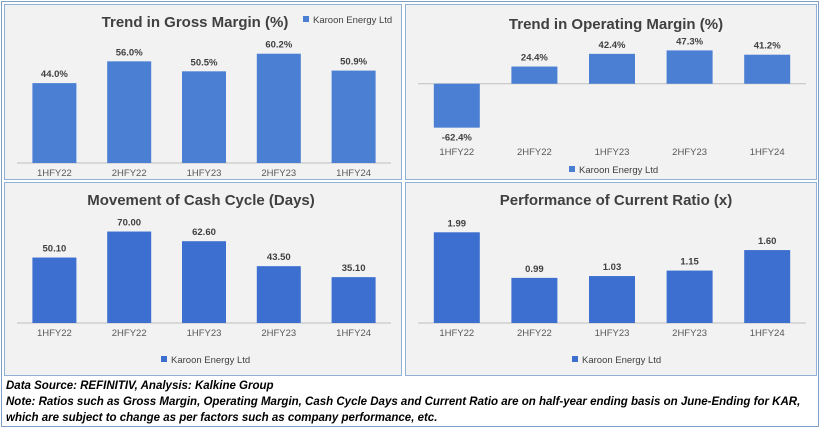  I want to click on data-label: 50.10, so click(55, 249).